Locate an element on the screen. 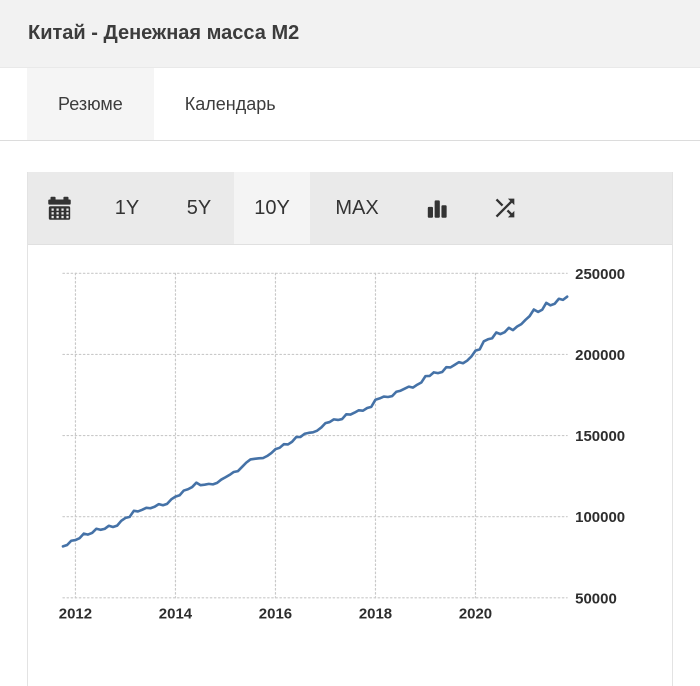 This screenshot has height=686, width=700. spacer is located at coordinates (350, 156).